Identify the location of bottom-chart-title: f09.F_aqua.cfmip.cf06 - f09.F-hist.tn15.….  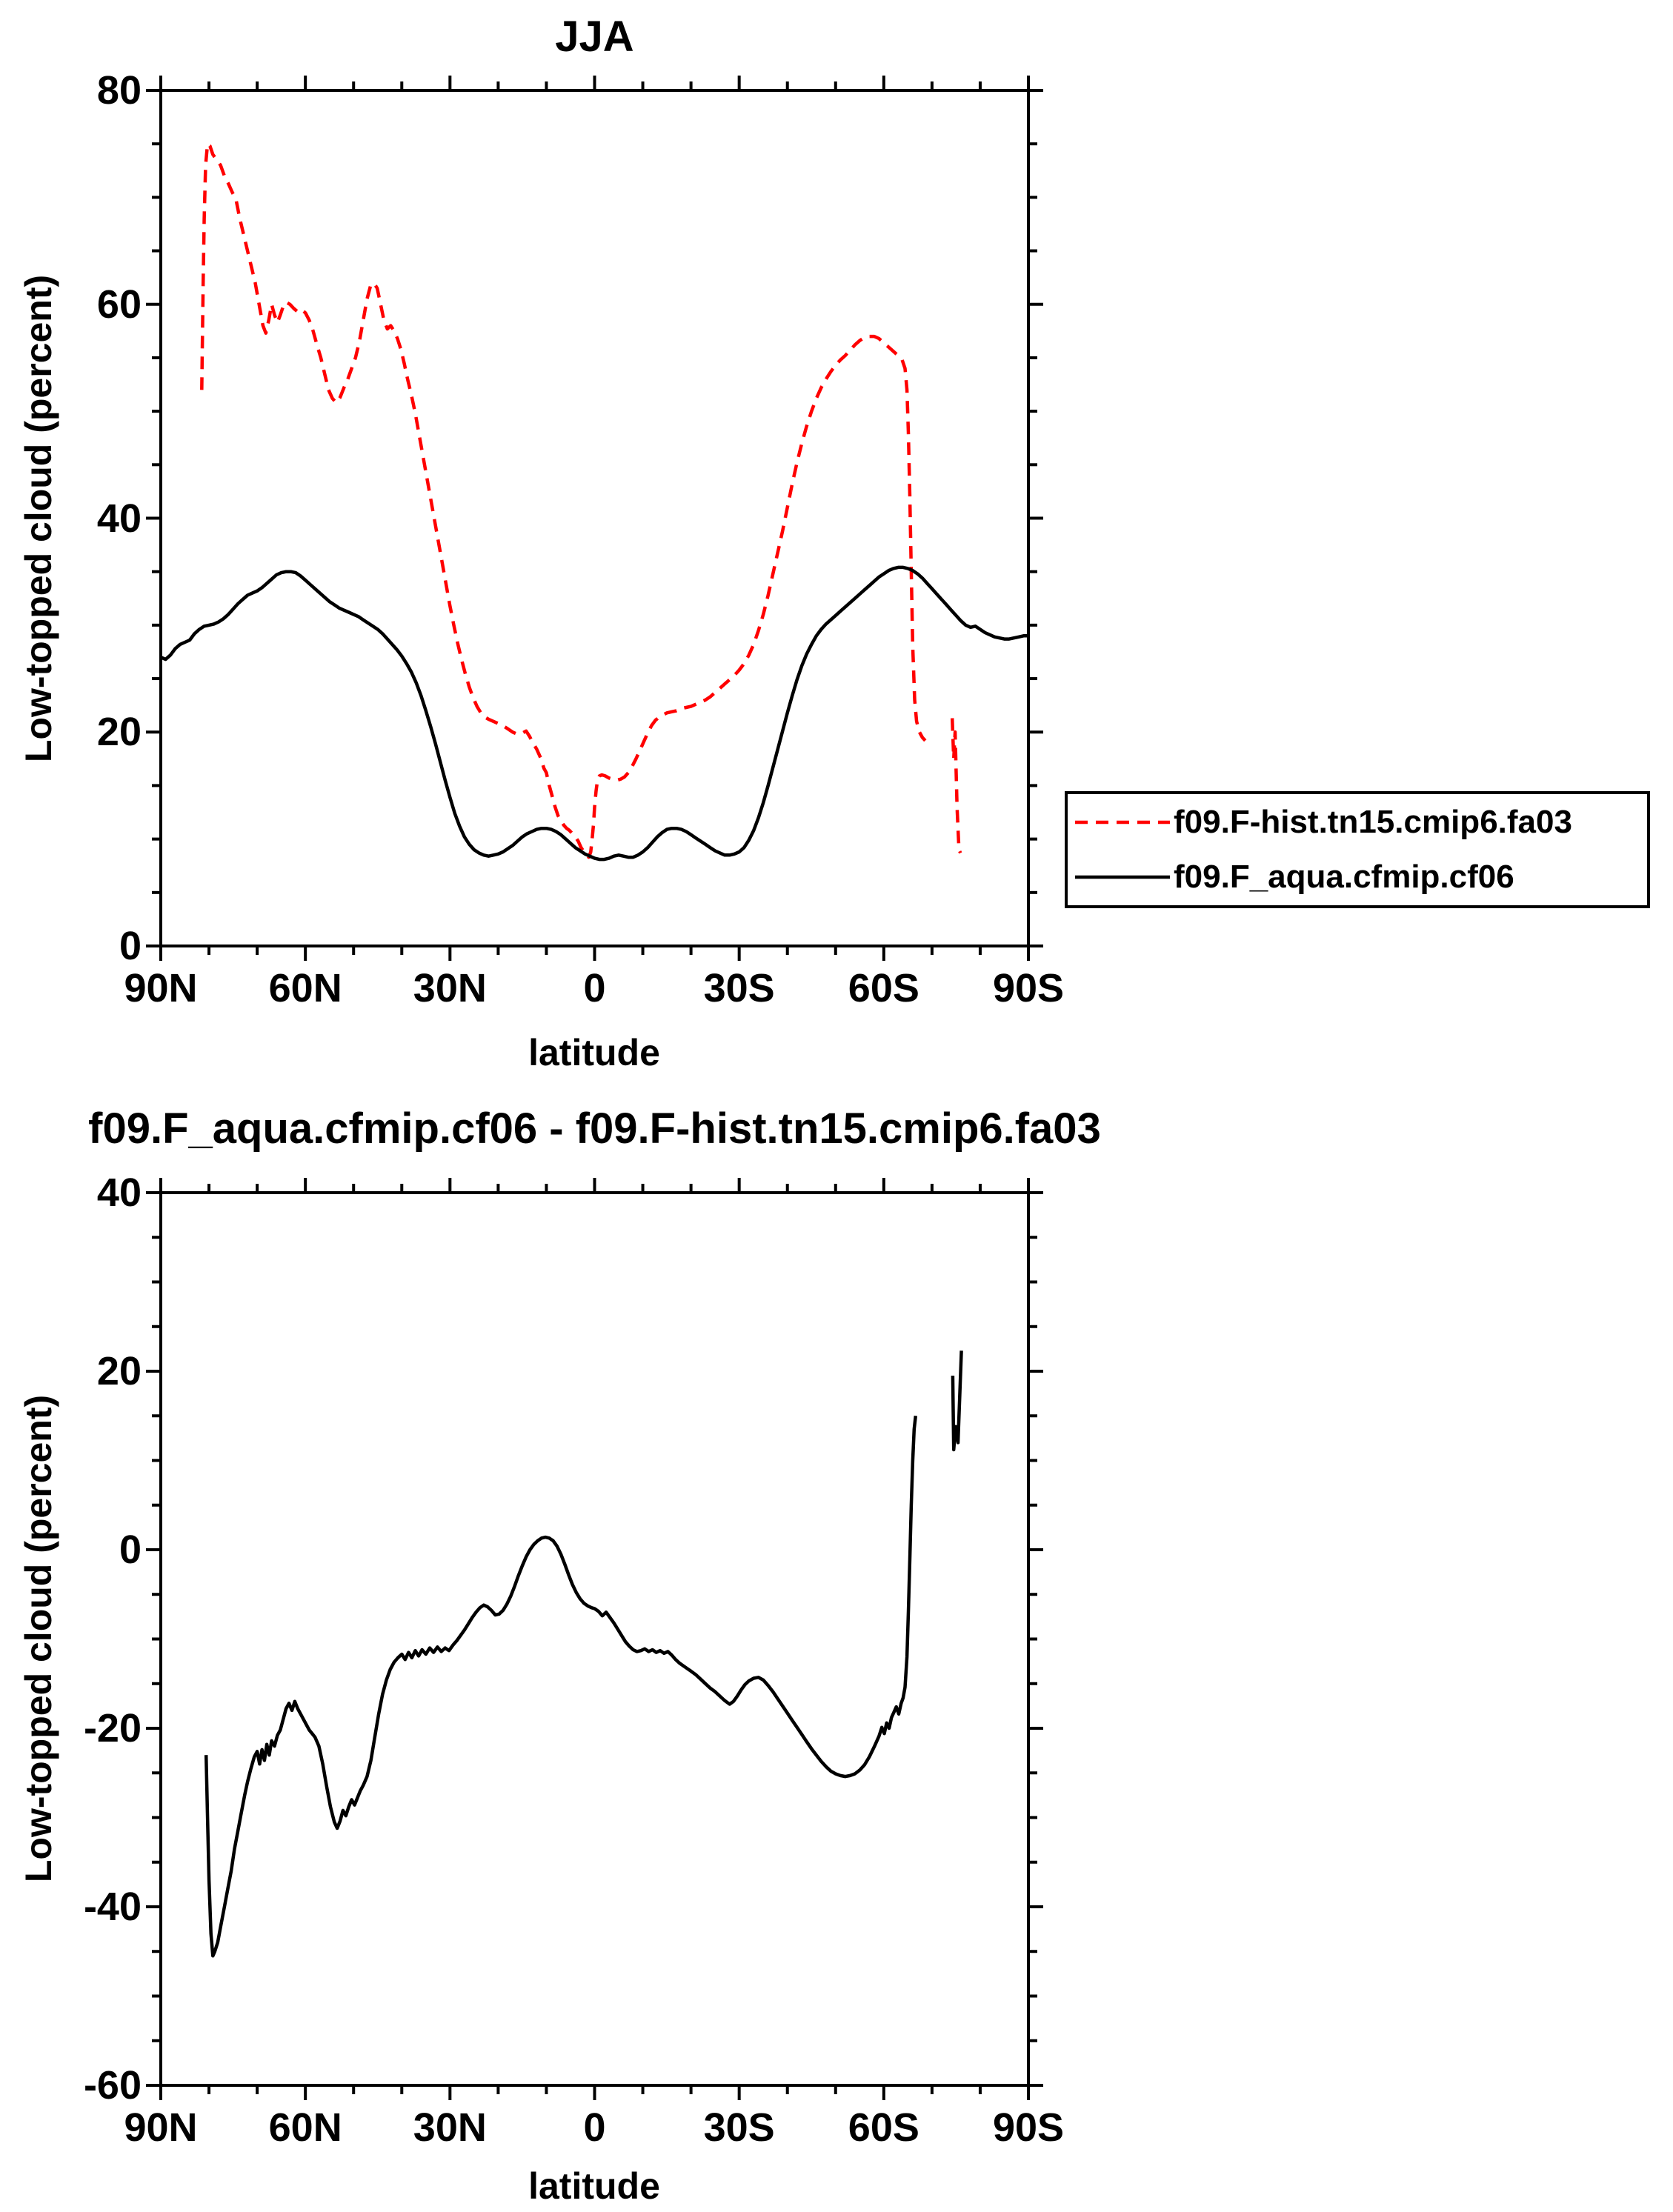
(594, 1129).